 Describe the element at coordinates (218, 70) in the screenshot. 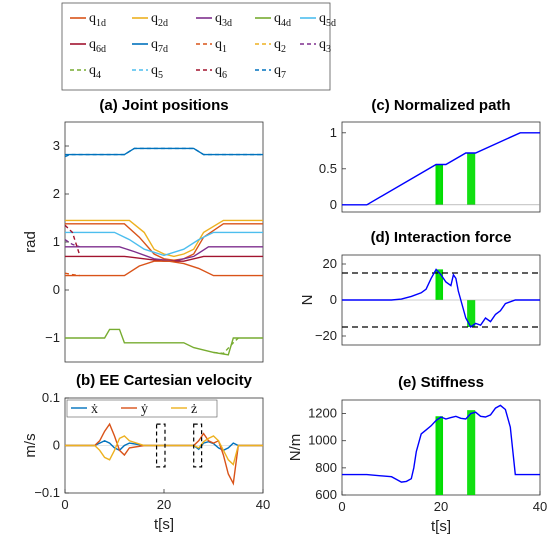

I see `legend-label-q6: q` at that location.